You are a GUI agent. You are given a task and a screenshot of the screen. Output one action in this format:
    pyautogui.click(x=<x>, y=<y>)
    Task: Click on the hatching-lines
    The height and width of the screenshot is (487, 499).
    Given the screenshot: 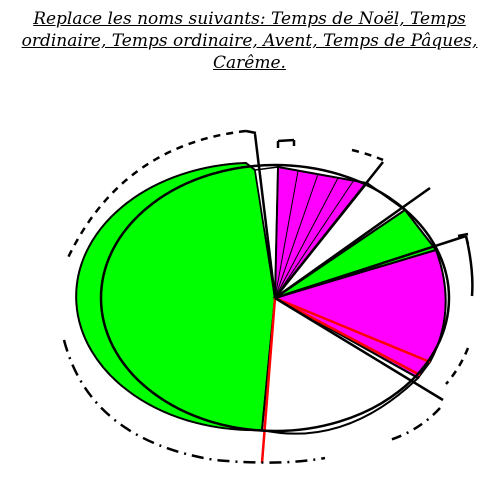 What is the action you would take?
    pyautogui.click(x=314, y=234)
    